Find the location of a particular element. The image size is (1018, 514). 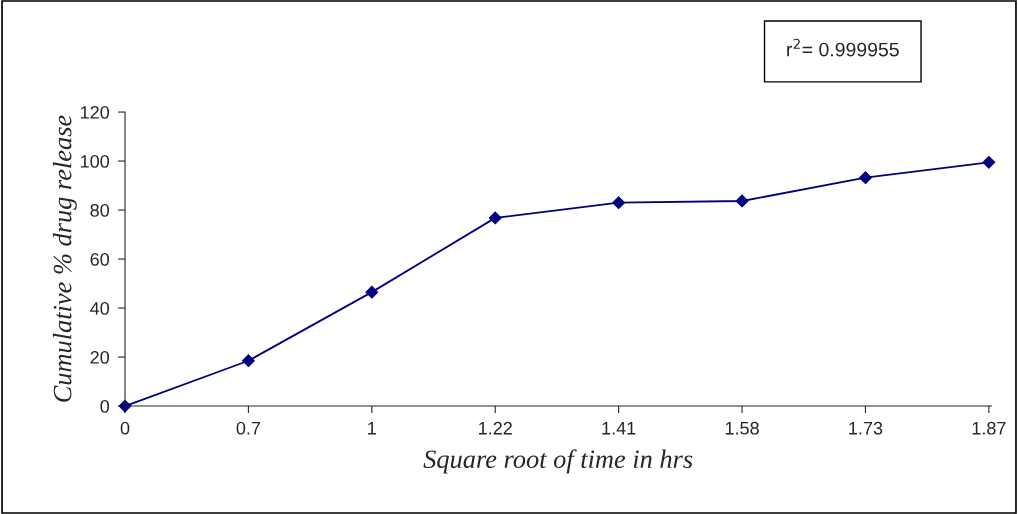

y-tick-label: 100 is located at coordinates (95, 161).